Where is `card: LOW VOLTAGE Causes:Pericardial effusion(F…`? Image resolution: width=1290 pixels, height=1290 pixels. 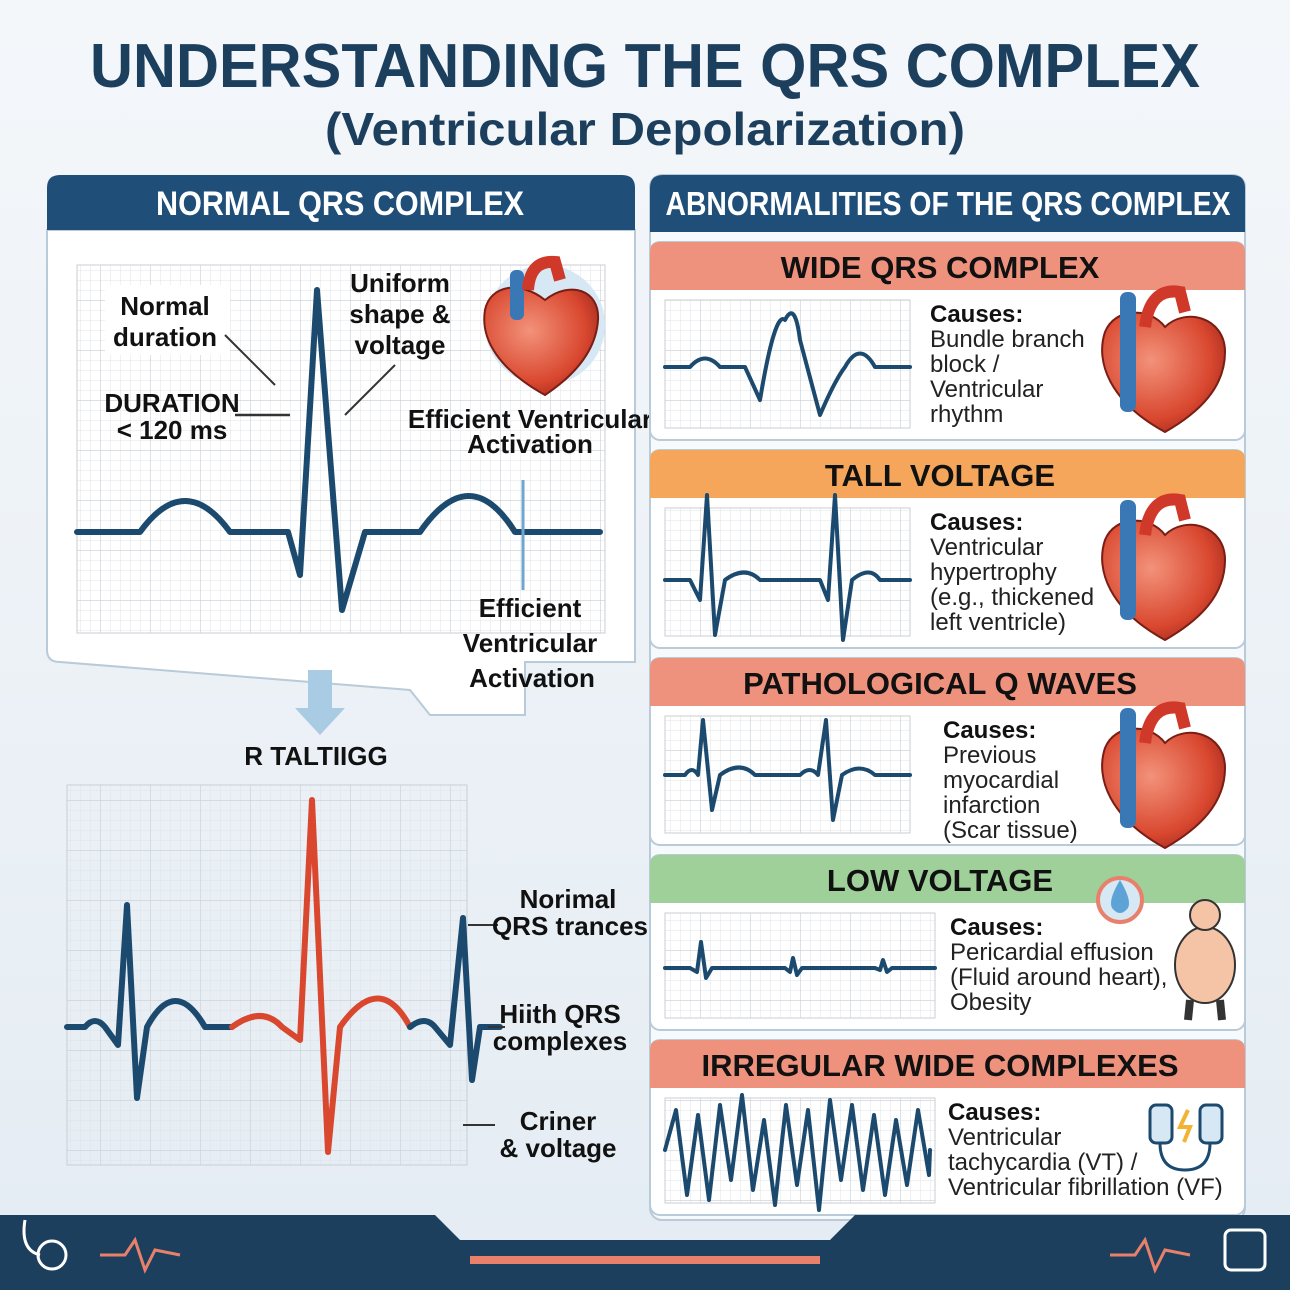
card: LOW VOLTAGE Causes:Pericardial effusion(F… is located at coordinates (947, 942).